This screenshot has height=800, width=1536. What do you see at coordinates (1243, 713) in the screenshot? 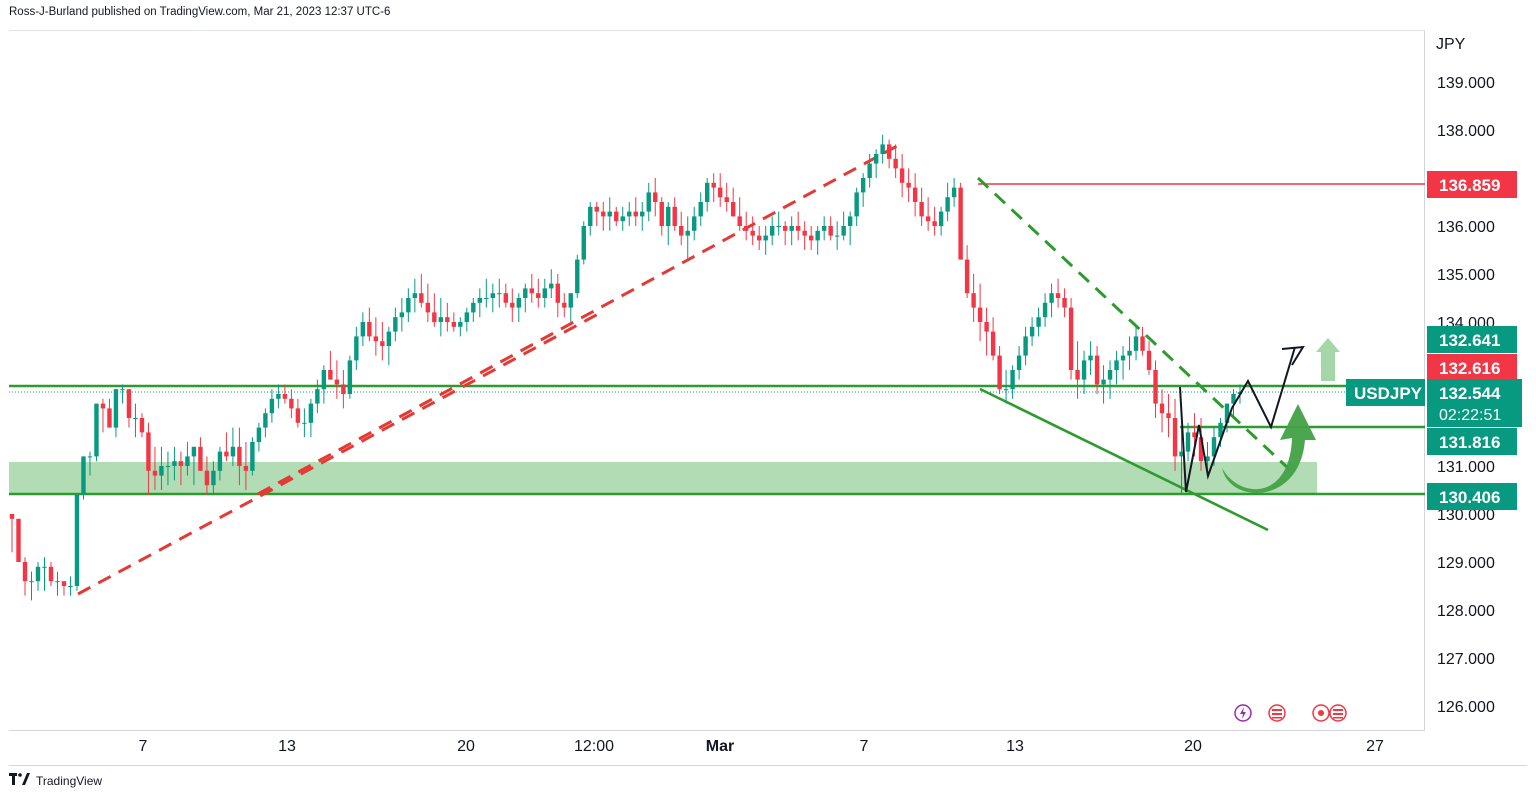
I see `lightning-event-icon` at bounding box center [1243, 713].